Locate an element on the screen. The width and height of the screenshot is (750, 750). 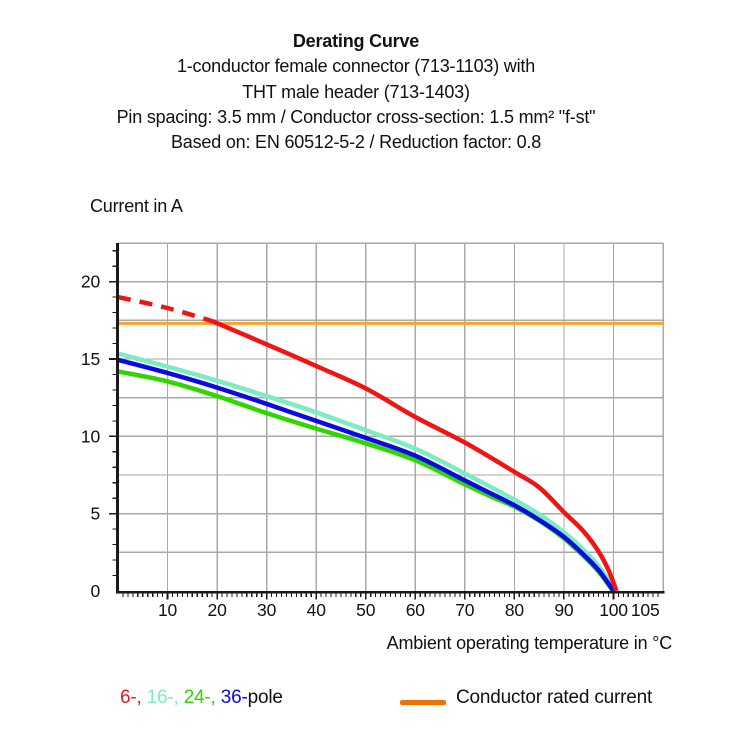
x-tick-label: 70 is located at coordinates (465, 610).